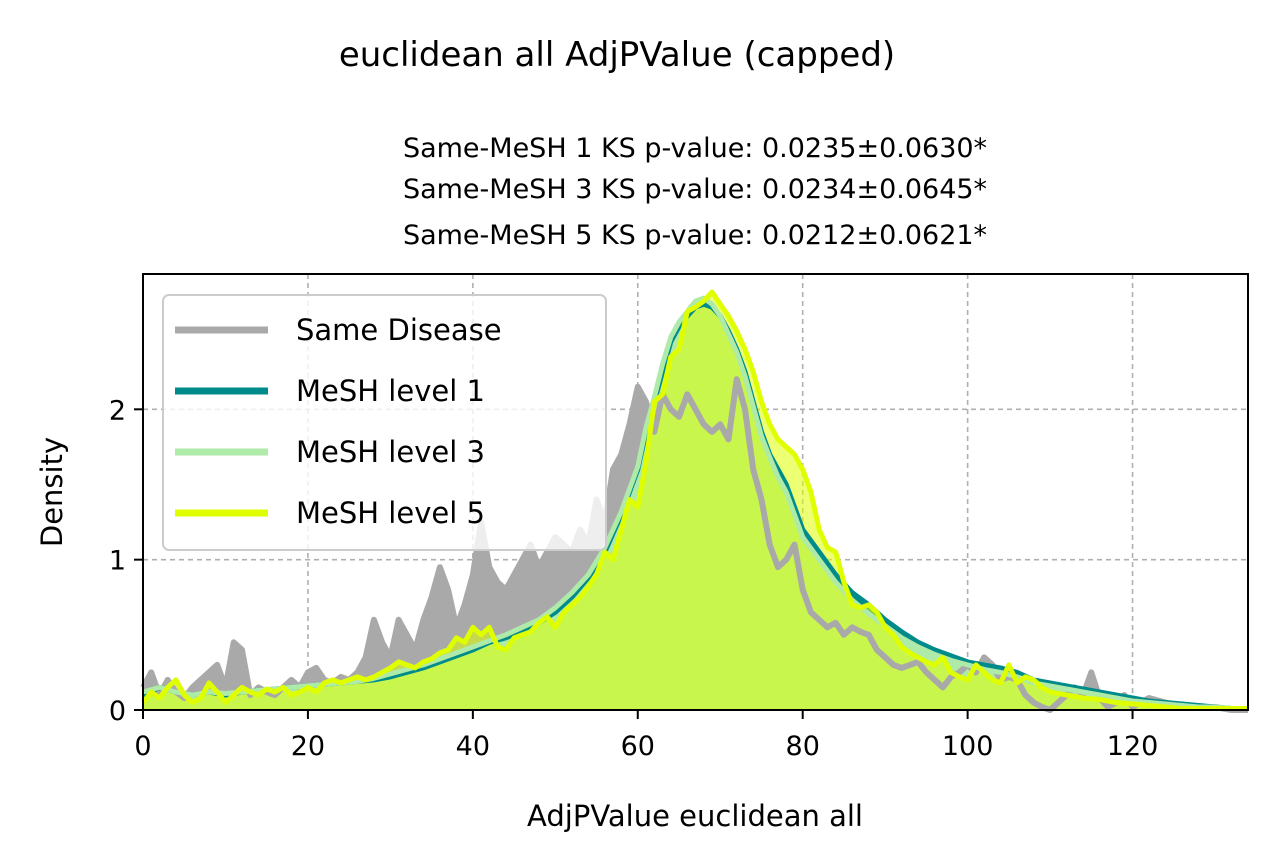 Image resolution: width=1278 pixels, height=866 pixels. What do you see at coordinates (803, 746) in the screenshot?
I see `x-tick-label: 80` at bounding box center [803, 746].